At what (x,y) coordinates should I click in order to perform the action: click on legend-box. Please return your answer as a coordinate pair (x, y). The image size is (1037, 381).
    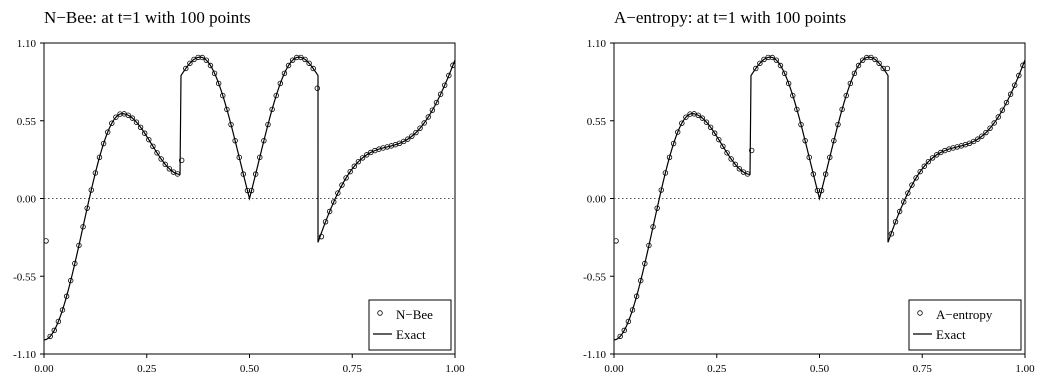
    Looking at the image, I should click on (410, 325).